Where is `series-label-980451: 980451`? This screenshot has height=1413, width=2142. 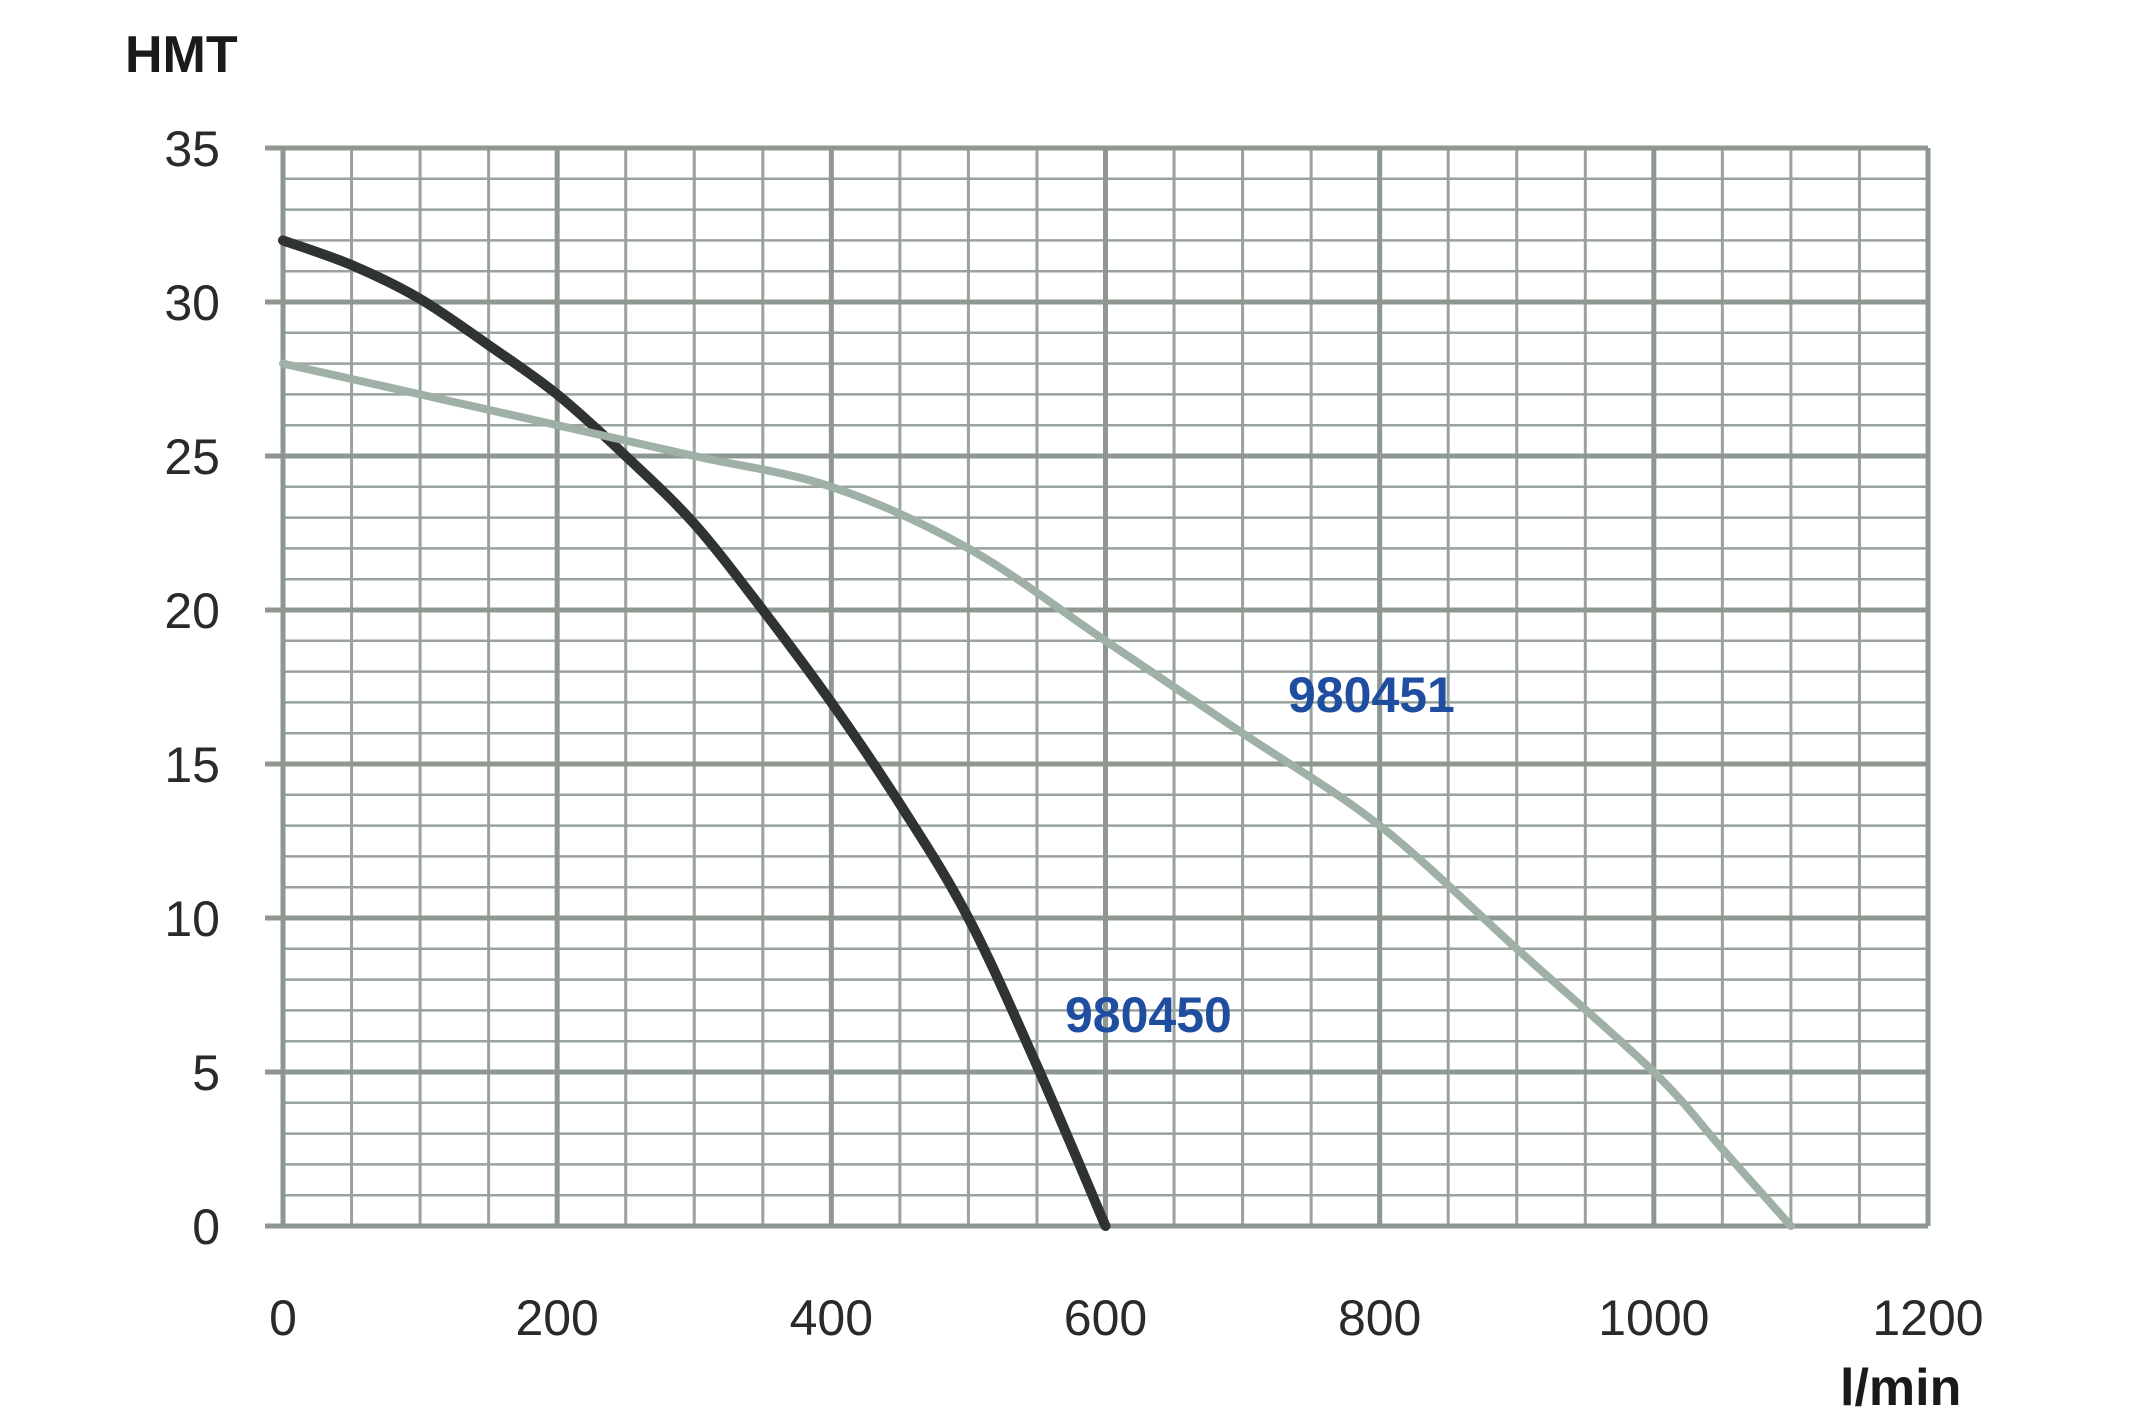
series-label-980451: 980451 is located at coordinates (1371, 695).